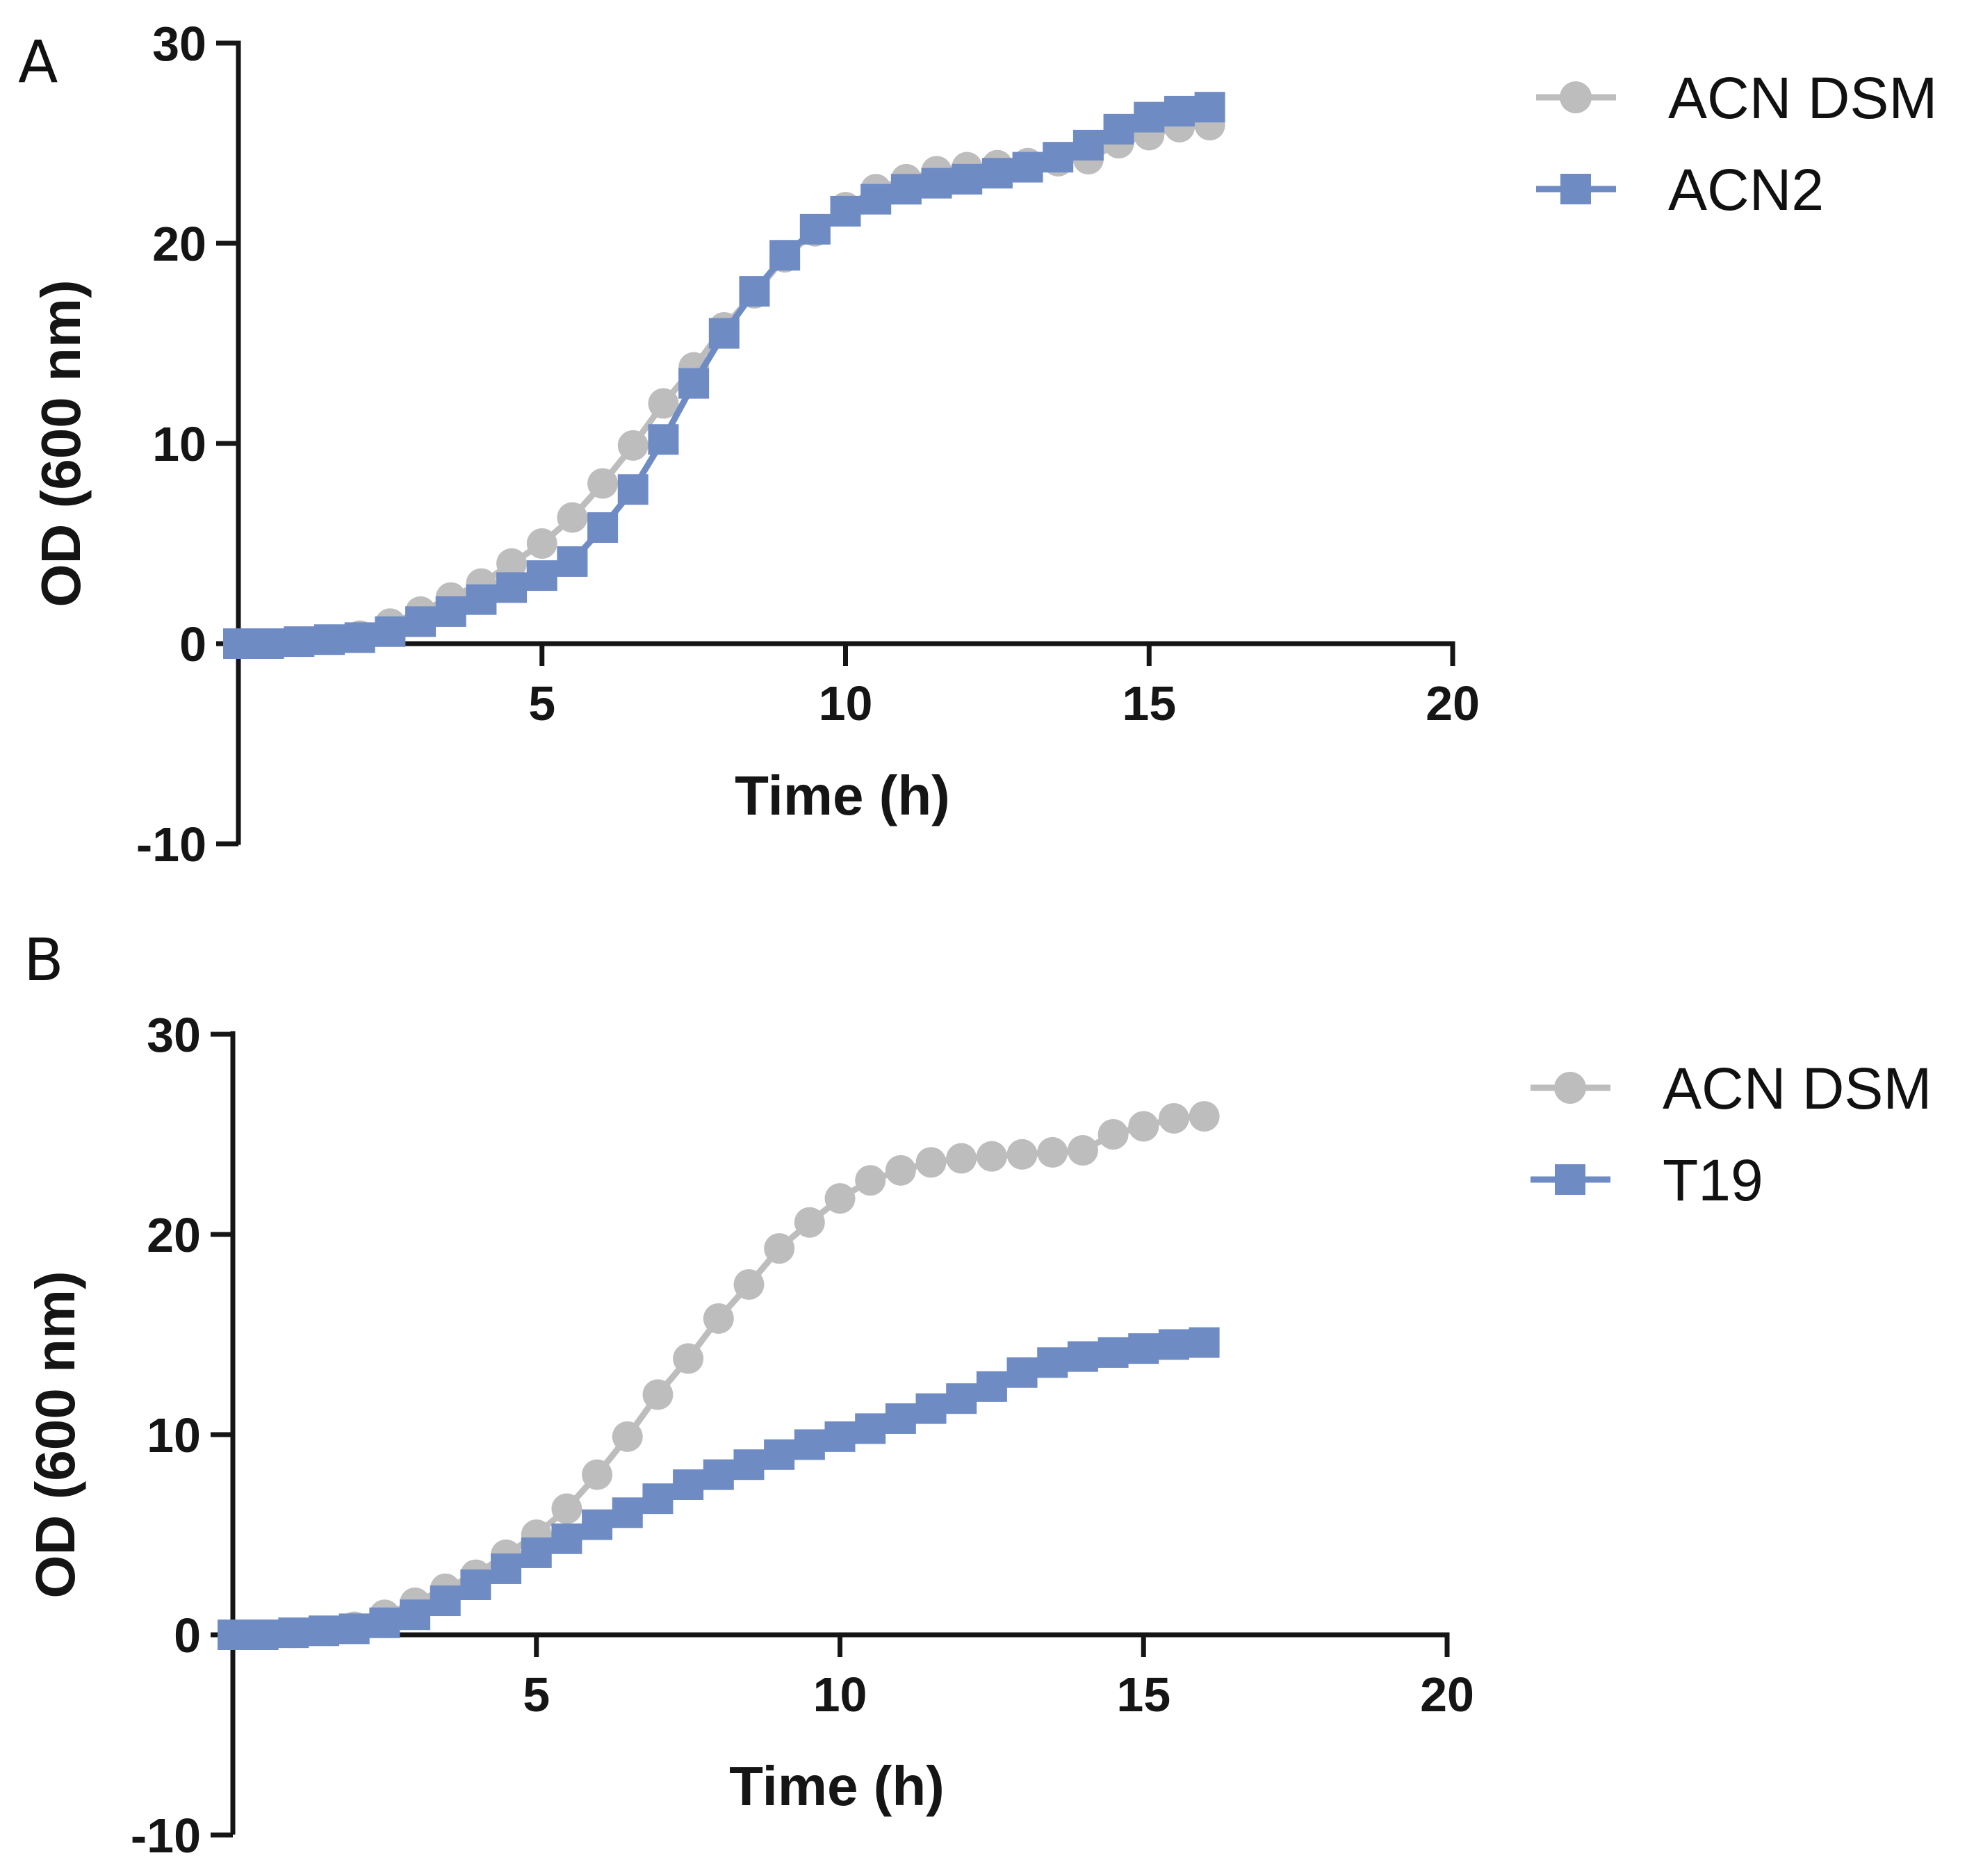  I want to click on y-tick-label: 30, so click(174, 1035).